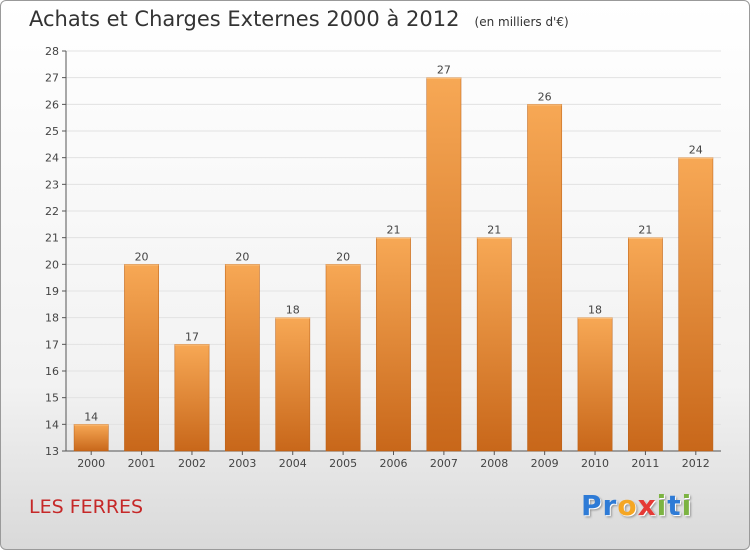 This screenshot has height=550, width=750. What do you see at coordinates (52, 78) in the screenshot?
I see `y-tick-label: 27` at bounding box center [52, 78].